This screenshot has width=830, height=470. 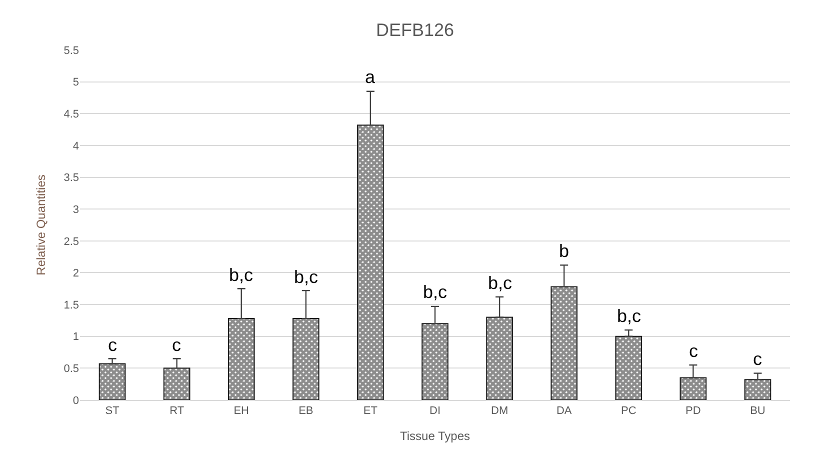 I want to click on y-tick-label: 3, so click(x=75, y=210).